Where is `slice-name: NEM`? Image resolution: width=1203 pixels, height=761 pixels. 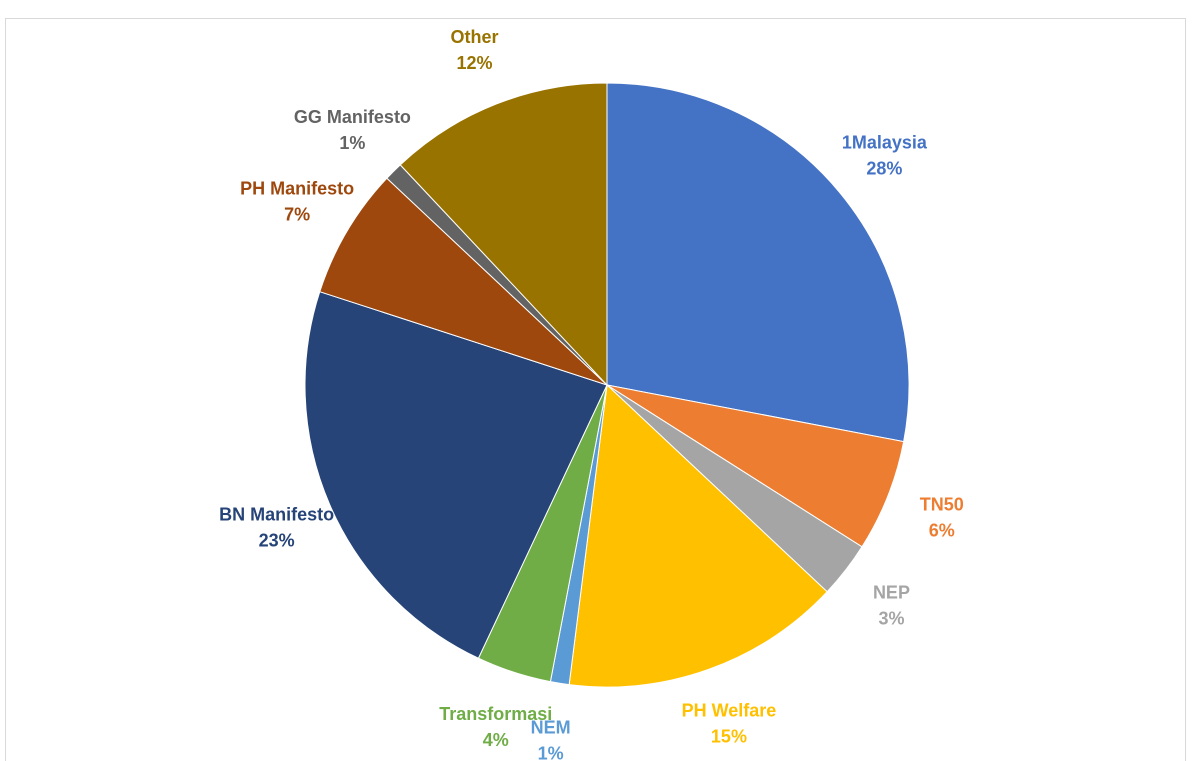
slice-name: NEM is located at coordinates (551, 727).